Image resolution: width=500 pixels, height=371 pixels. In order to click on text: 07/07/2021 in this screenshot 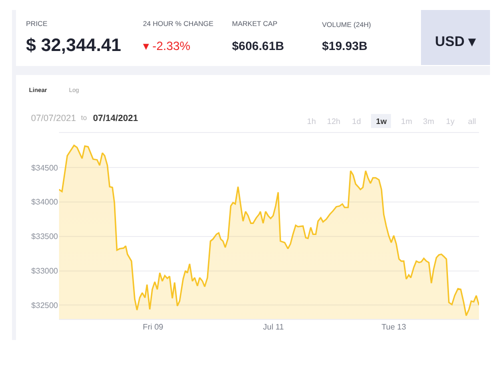, I will do `click(53, 118)`.